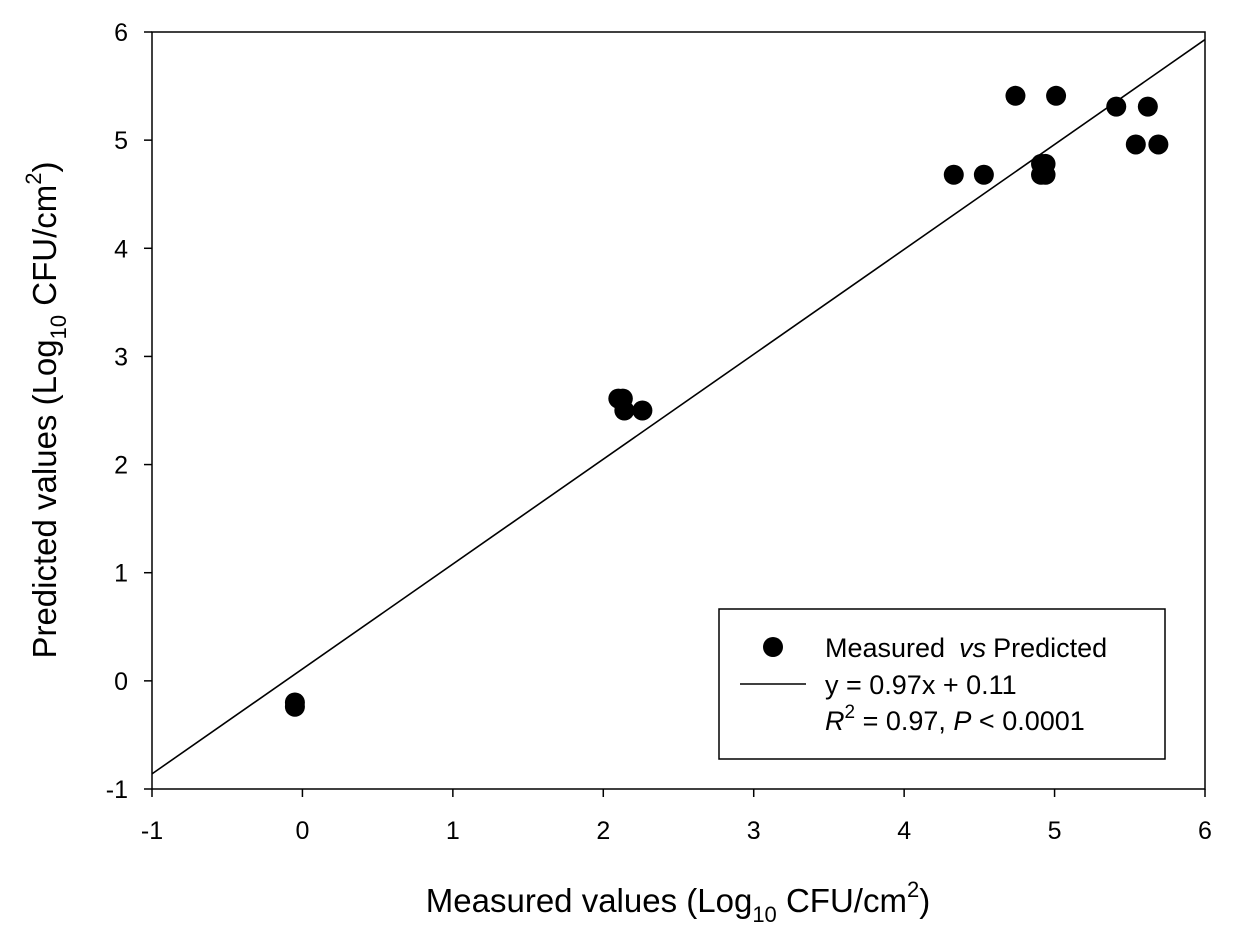  What do you see at coordinates (152, 831) in the screenshot?
I see `x-tick-label: -1` at bounding box center [152, 831].